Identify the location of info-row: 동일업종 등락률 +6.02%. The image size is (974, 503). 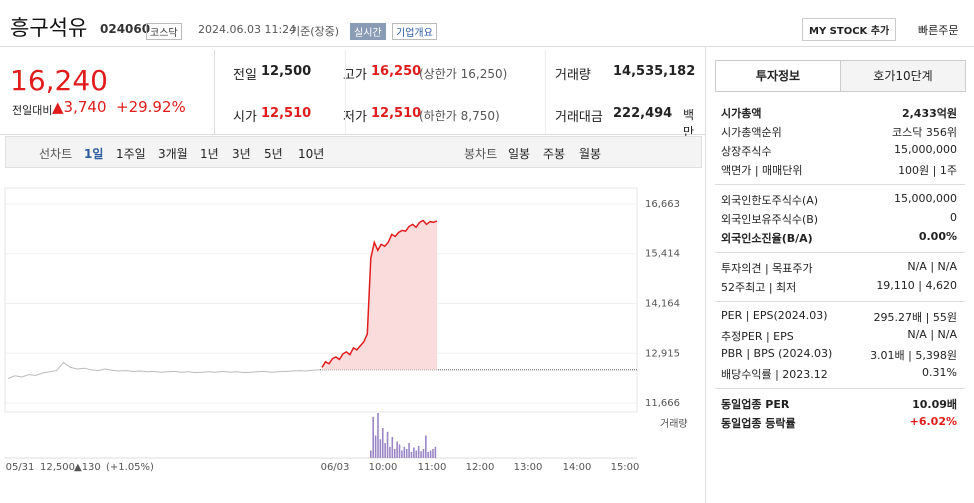
(839, 423).